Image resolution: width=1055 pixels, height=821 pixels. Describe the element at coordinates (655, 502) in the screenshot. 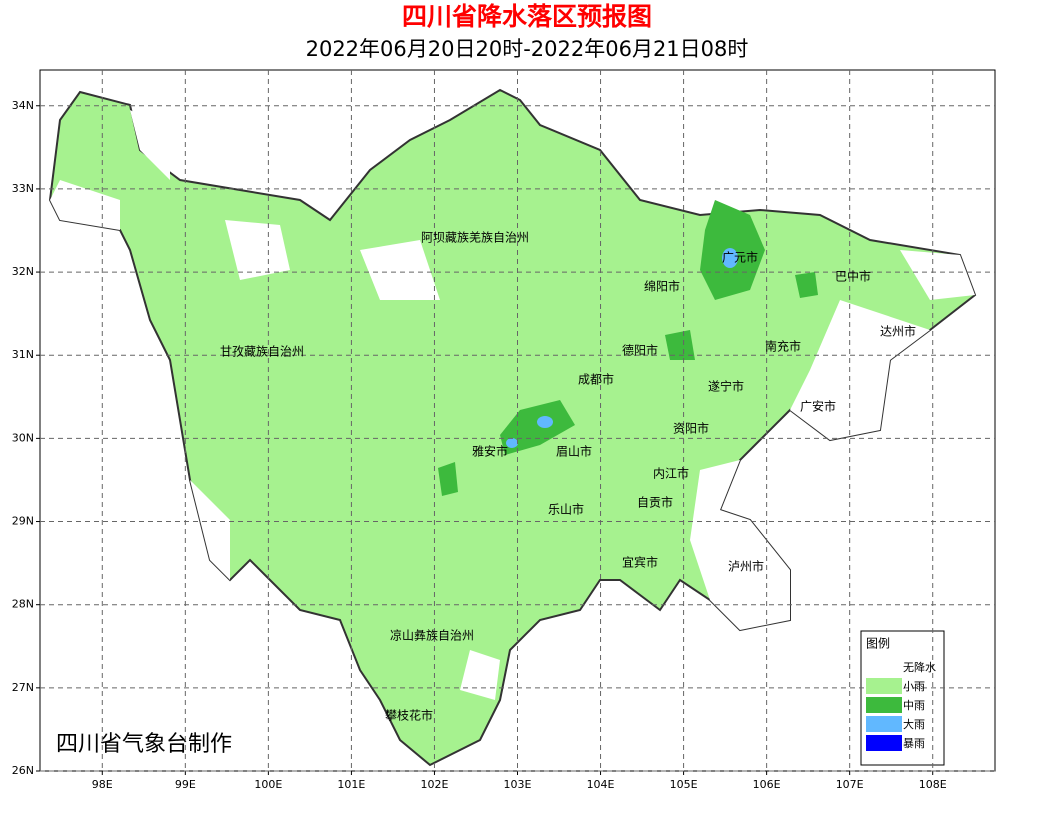

I see `region-label: 自贡市` at that location.